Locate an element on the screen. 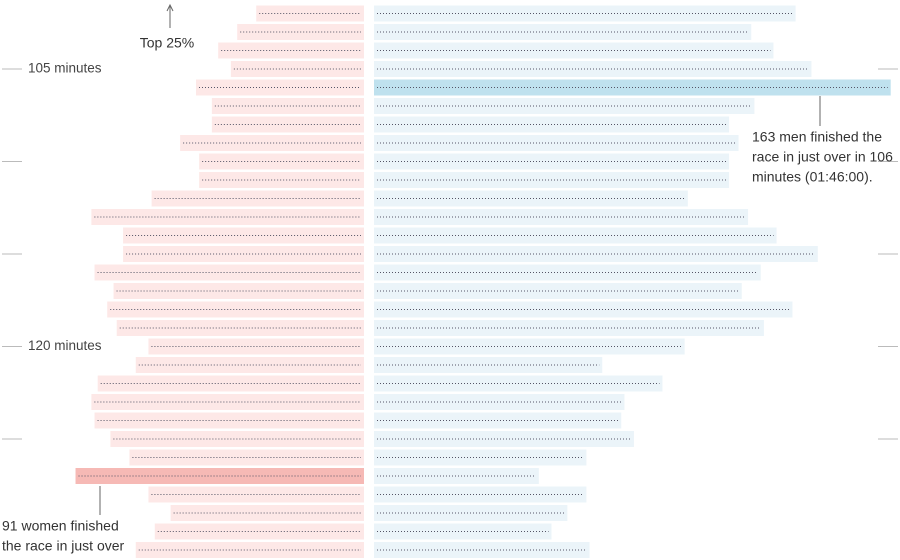  annotation-text: Top 25% is located at coordinates (167, 43).